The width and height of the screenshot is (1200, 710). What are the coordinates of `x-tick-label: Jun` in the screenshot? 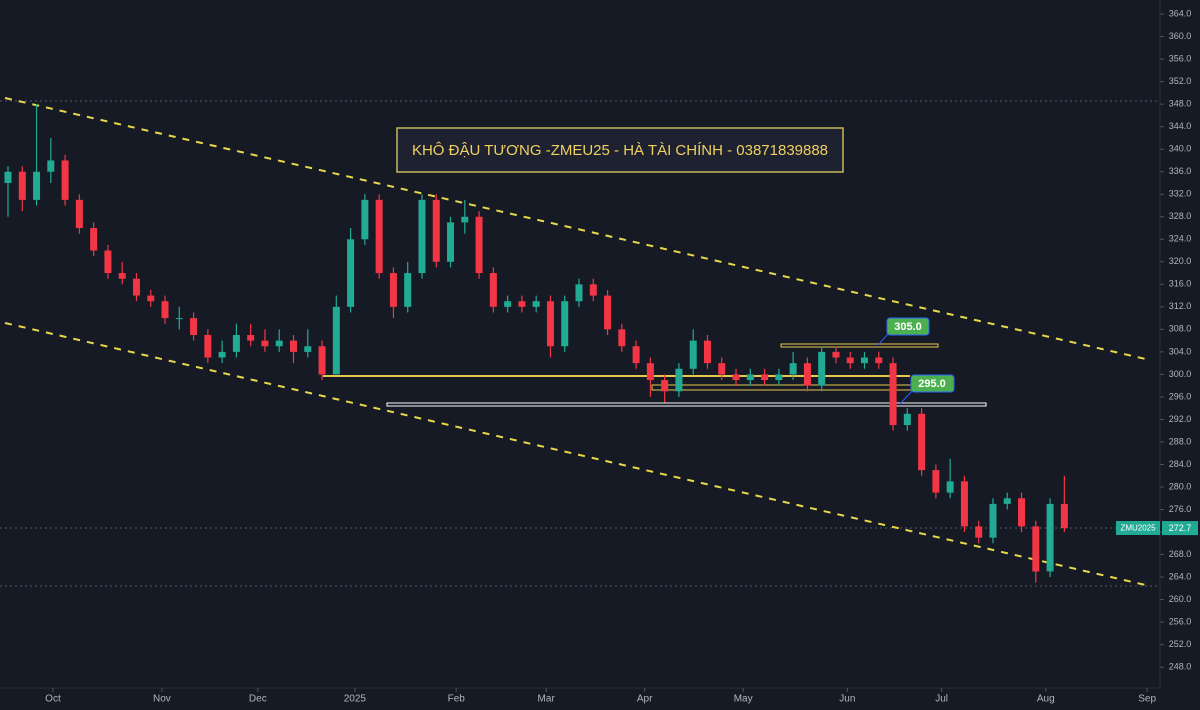 It's located at (847, 699).